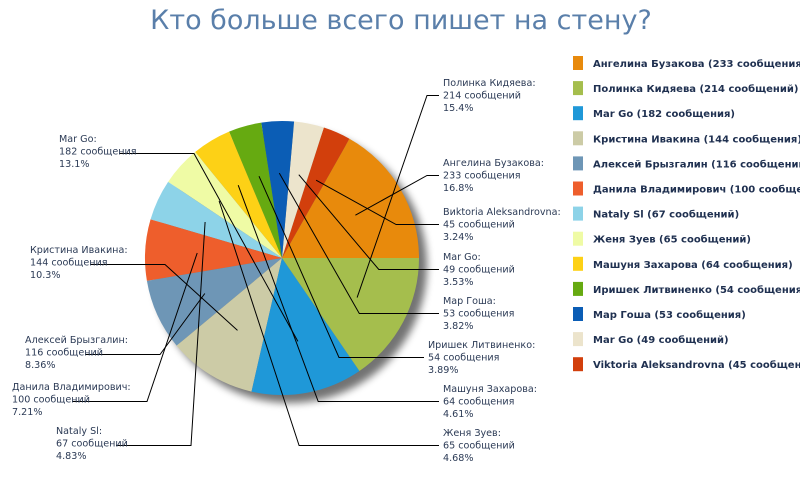 The height and width of the screenshot is (500, 800). Describe the element at coordinates (458, 458) in the screenshot. I see `slice-label: 4.68%` at that location.